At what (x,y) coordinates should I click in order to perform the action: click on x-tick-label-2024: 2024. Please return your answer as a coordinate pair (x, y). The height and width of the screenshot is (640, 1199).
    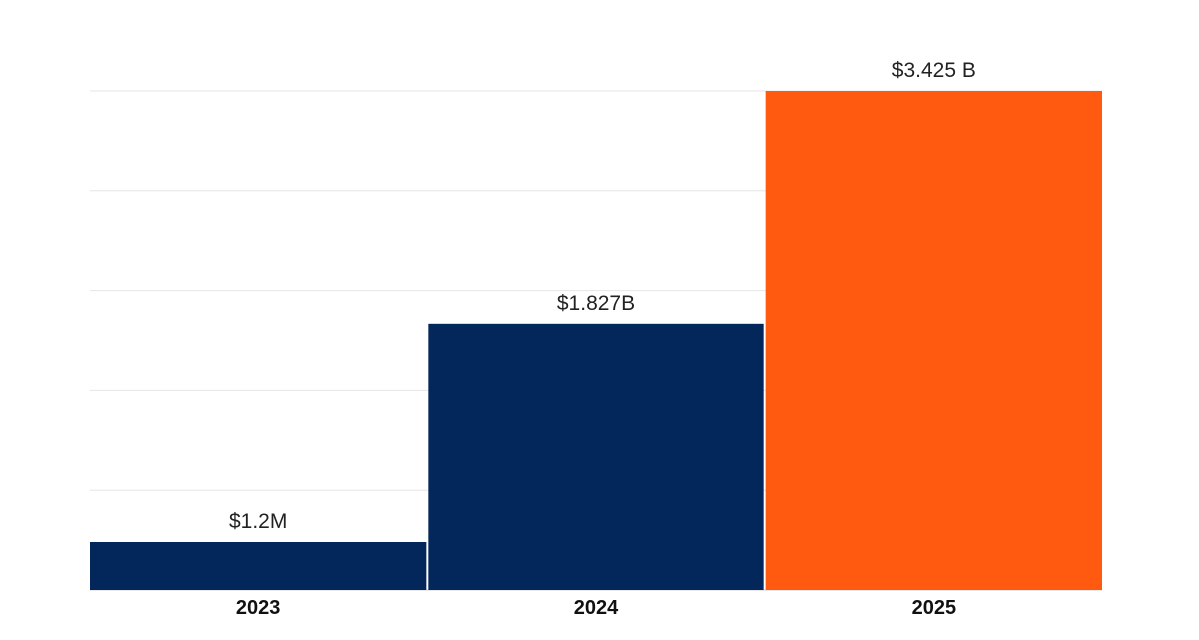
    Looking at the image, I should click on (596, 608).